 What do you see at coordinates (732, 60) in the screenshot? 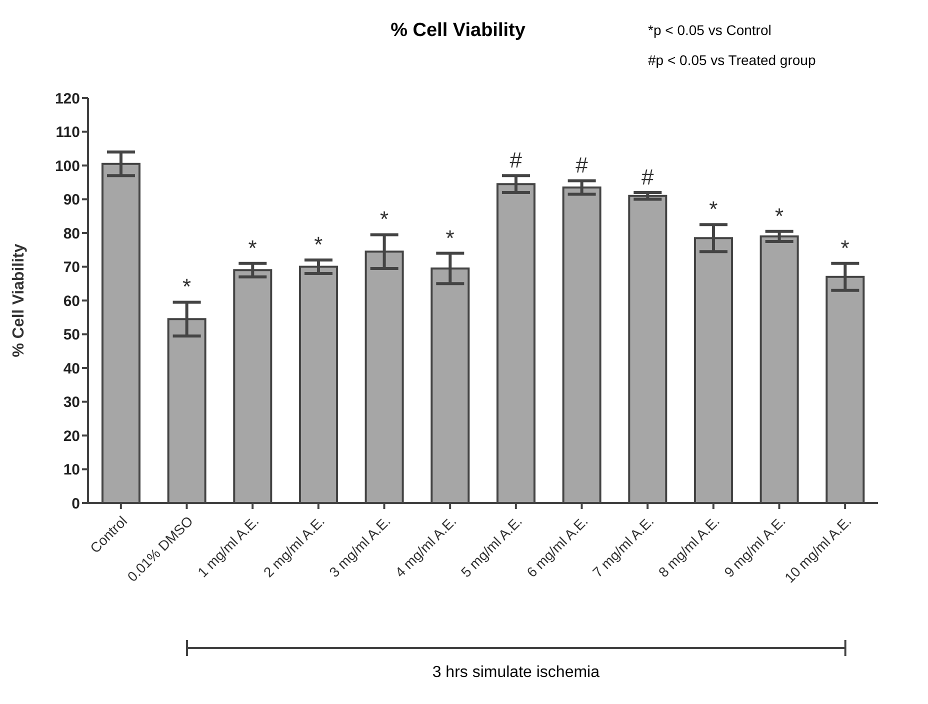
I see `text: #p < 0.05 vs Treated group` at bounding box center [732, 60].